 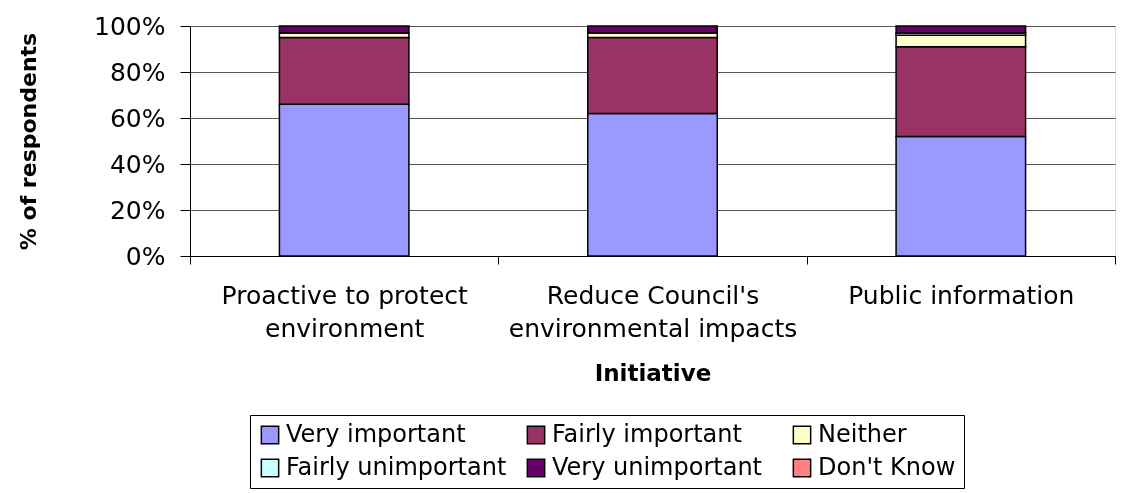 What do you see at coordinates (653, 372) in the screenshot?
I see `x-axis-title: Initiative` at bounding box center [653, 372].